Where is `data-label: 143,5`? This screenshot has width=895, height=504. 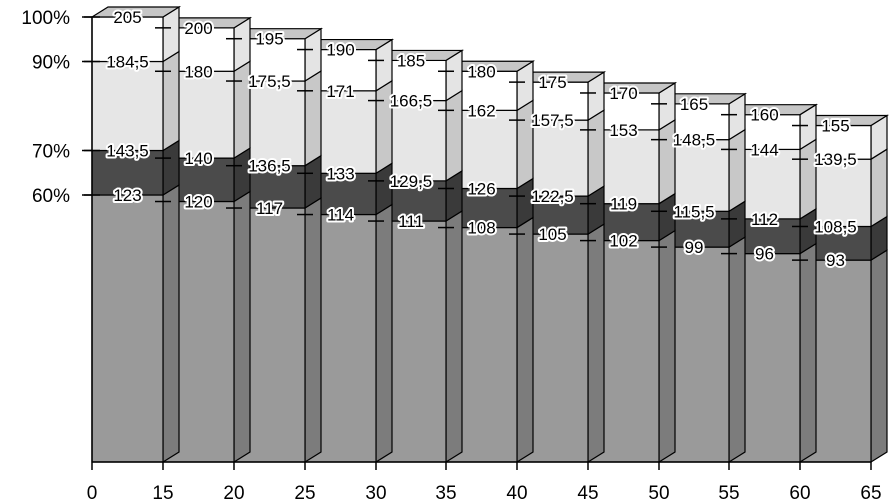 data-label: 143,5 is located at coordinates (127, 151).